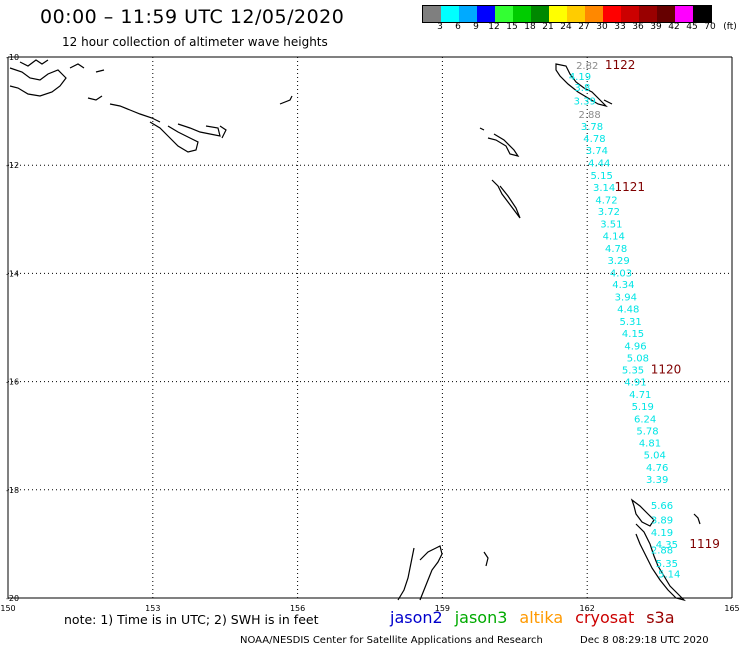 The height and width of the screenshot is (650, 740). I want to click on swh-value-label: 4.34, so click(623, 285).